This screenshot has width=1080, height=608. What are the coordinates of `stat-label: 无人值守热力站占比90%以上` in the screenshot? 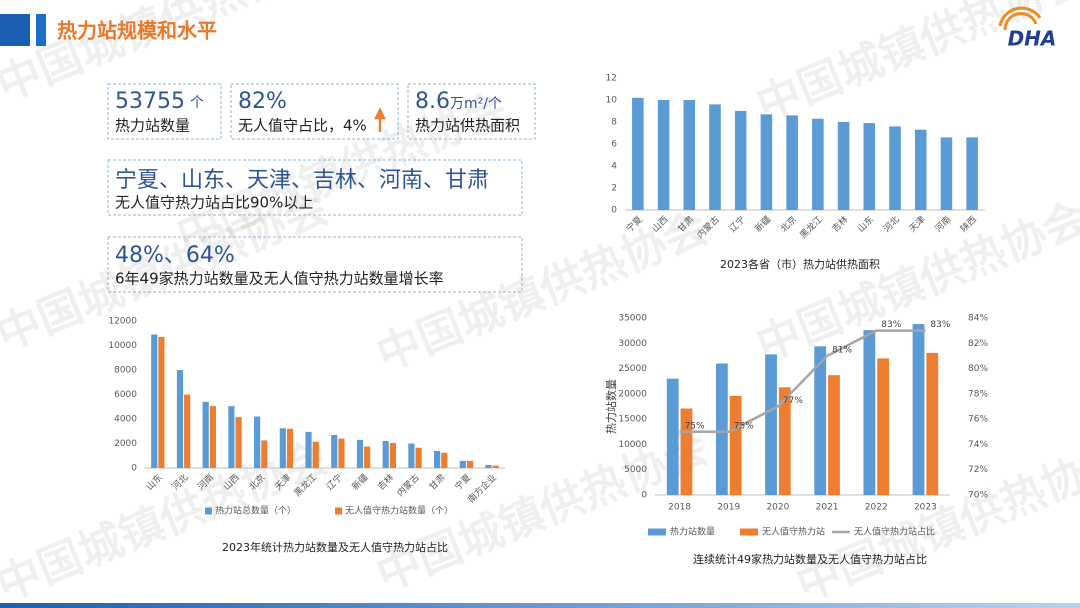 It's located at (214, 203).